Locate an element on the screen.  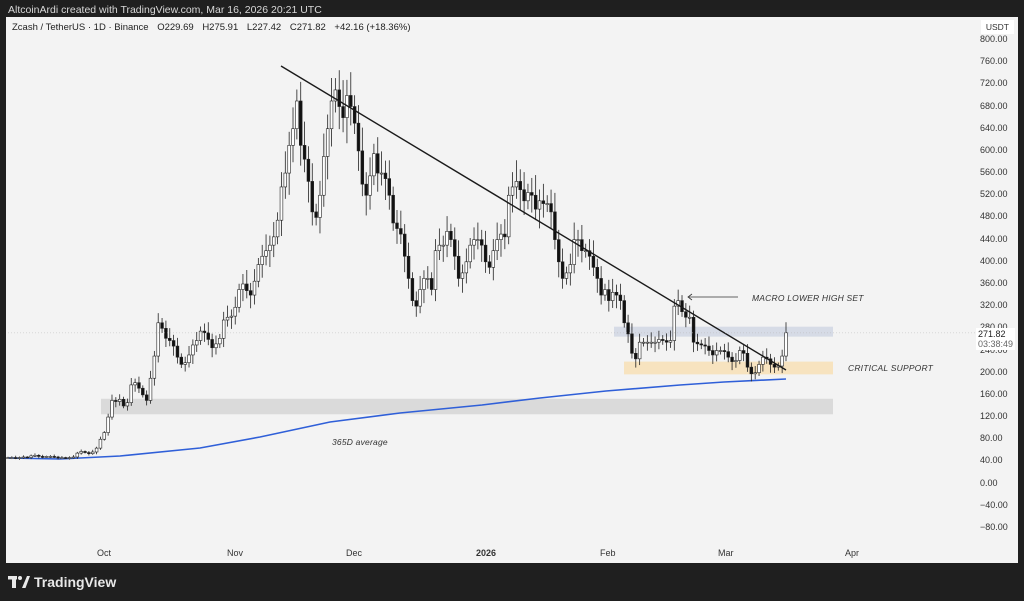
currency-unit-label: USDT is located at coordinates (997, 27).